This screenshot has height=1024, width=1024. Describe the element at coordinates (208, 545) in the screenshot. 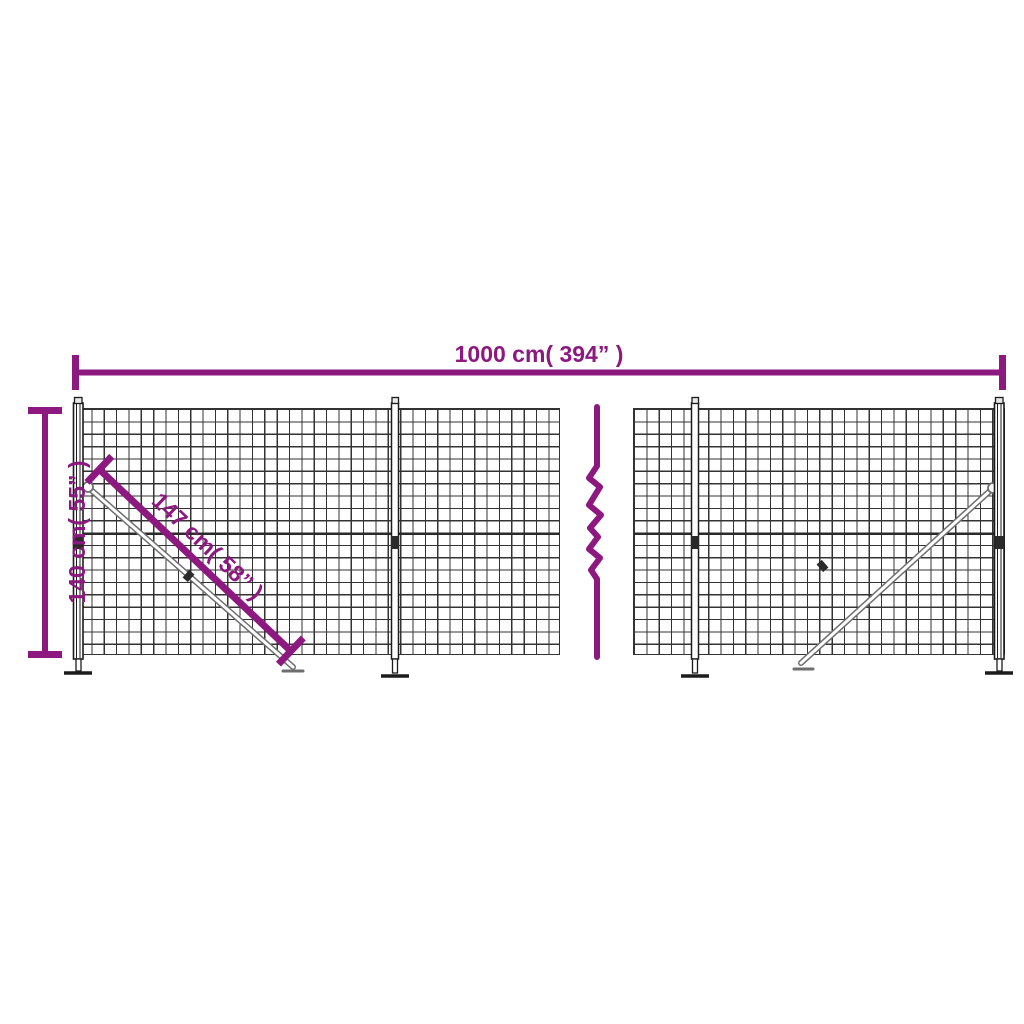

I see `diagonal-dimension-label: 147 cm( 58” )` at that location.